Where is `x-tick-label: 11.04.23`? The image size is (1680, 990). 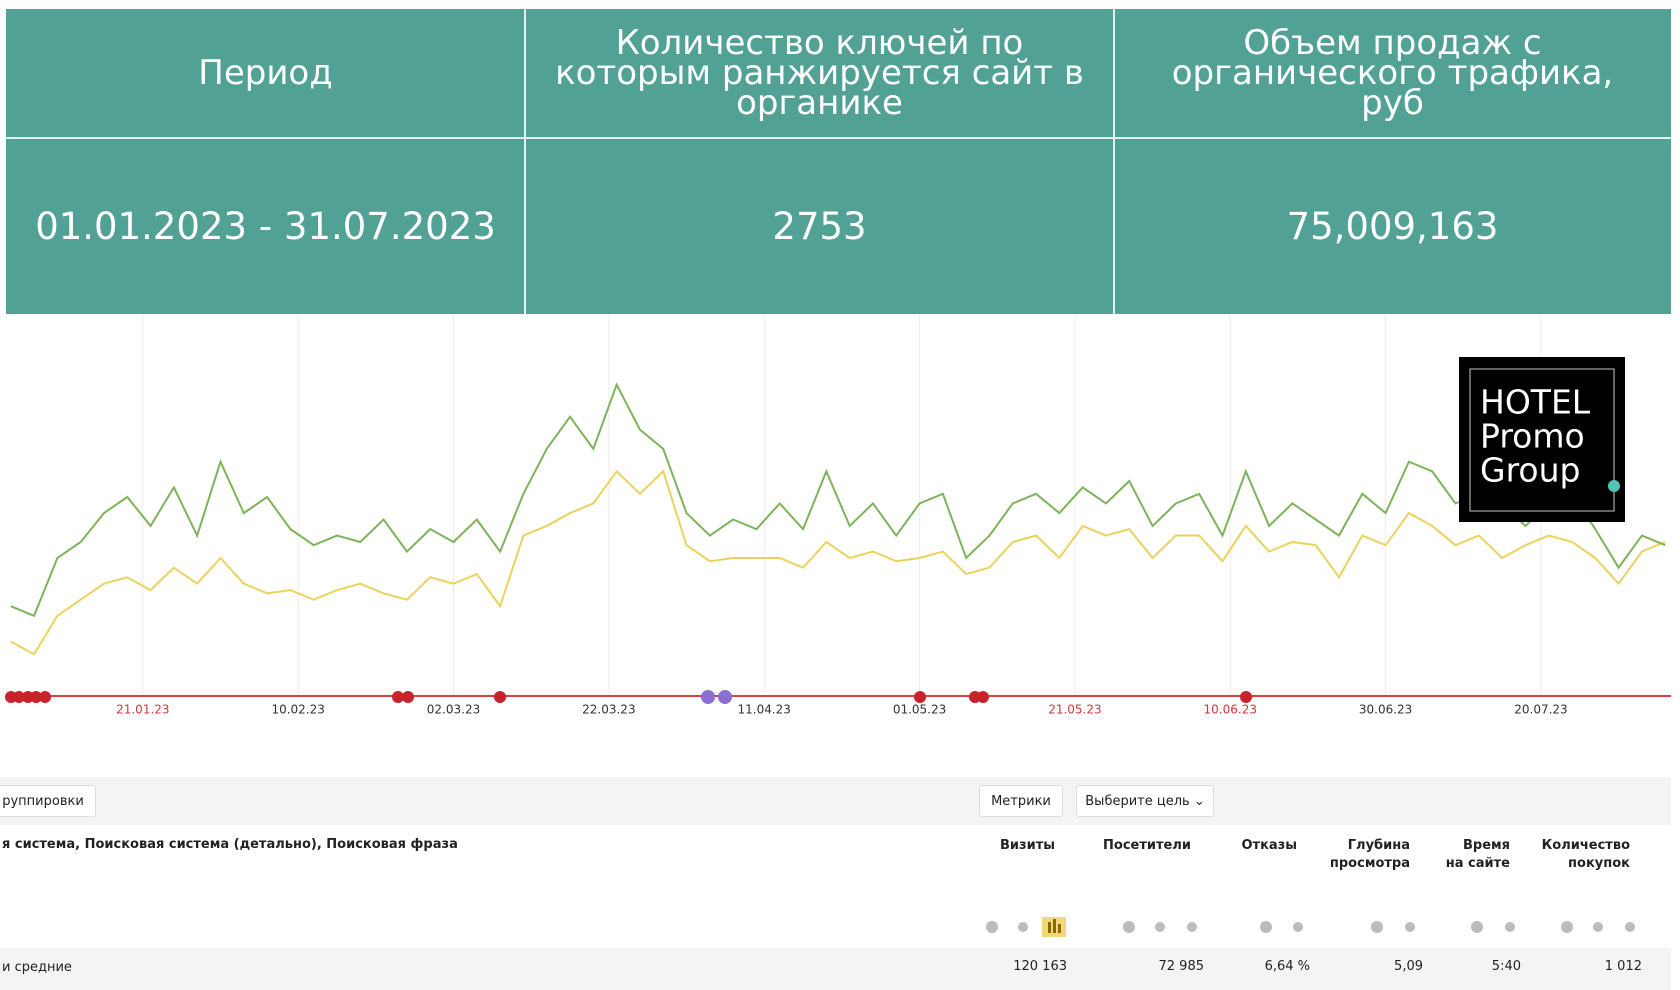 x-tick-label: 11.04.23 is located at coordinates (763, 710).